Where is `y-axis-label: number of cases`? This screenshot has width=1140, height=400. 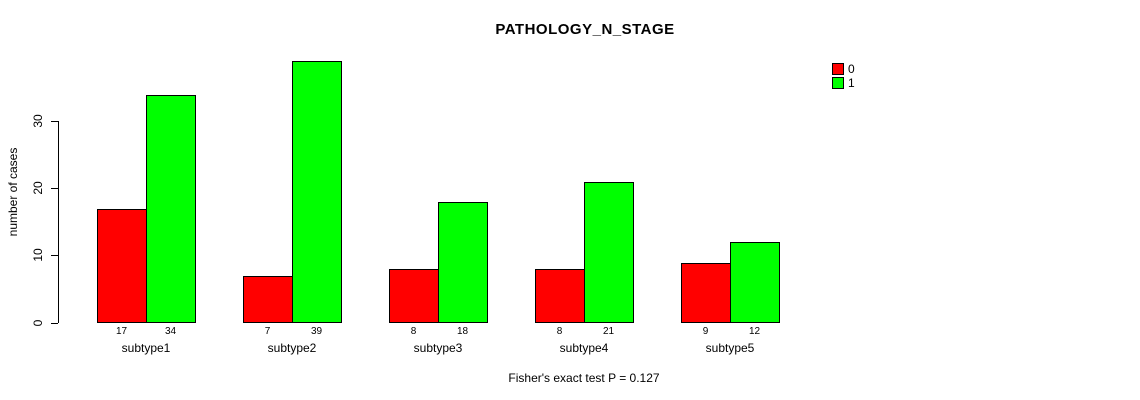
y-axis-label: number of cases is located at coordinates (13, 192).